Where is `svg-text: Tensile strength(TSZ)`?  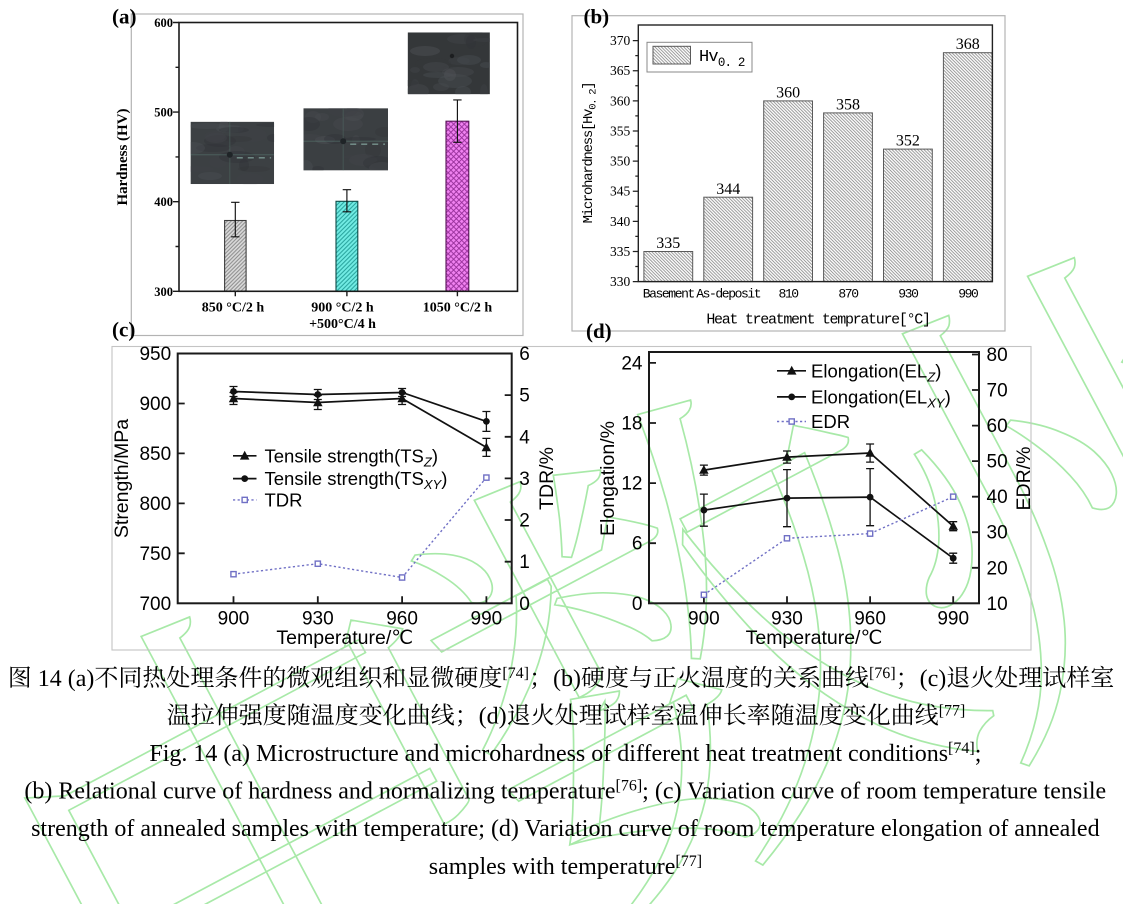
svg-text: Tensile strength(TSZ) is located at coordinates (352, 457).